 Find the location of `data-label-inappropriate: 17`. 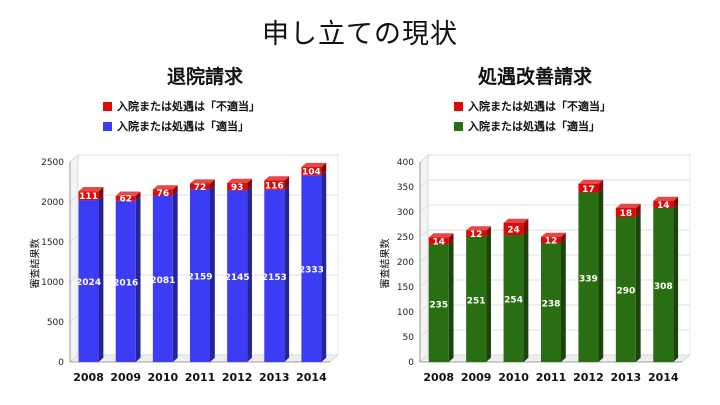

data-label-inappropriate: 17 is located at coordinates (588, 190).